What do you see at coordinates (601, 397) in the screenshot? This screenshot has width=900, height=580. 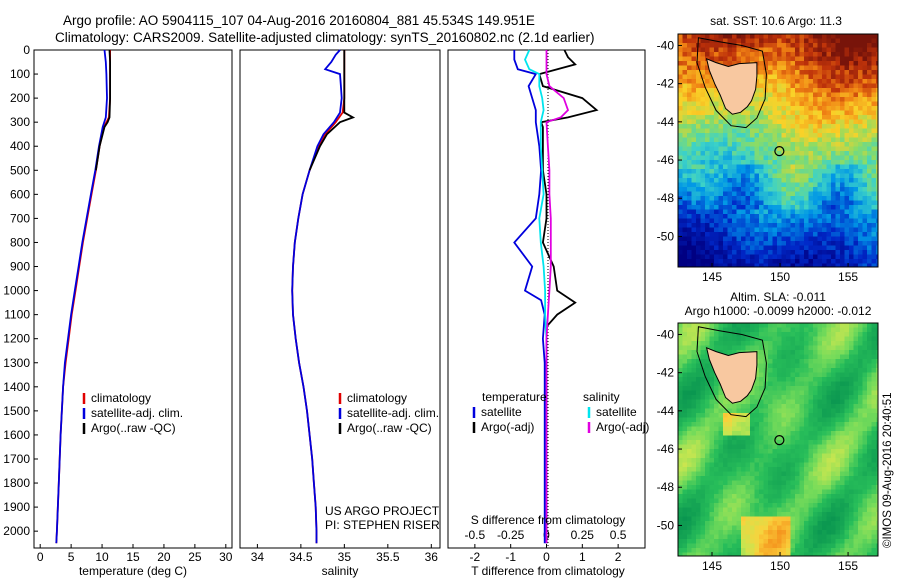 I see `legend-group-title: salinity` at bounding box center [601, 397].